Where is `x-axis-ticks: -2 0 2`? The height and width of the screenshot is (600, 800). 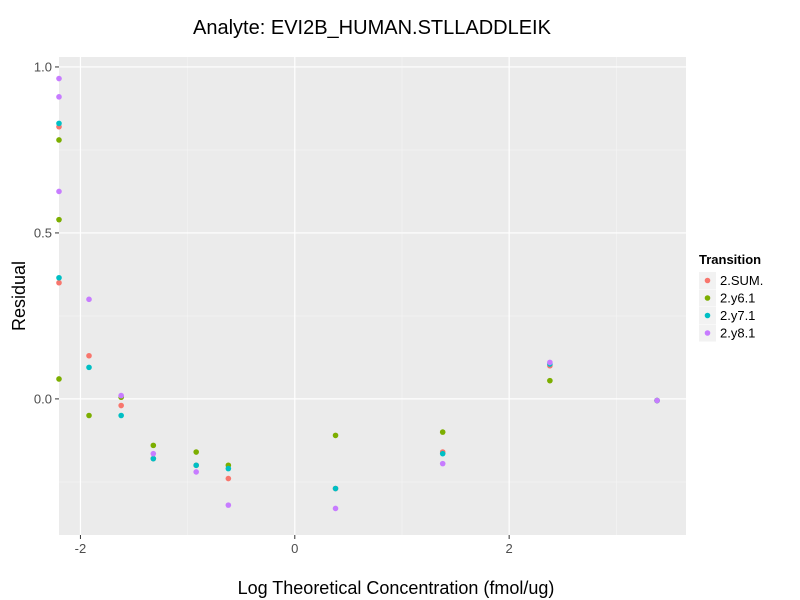 x-axis-ticks: -2 0 2 is located at coordinates (294, 545).